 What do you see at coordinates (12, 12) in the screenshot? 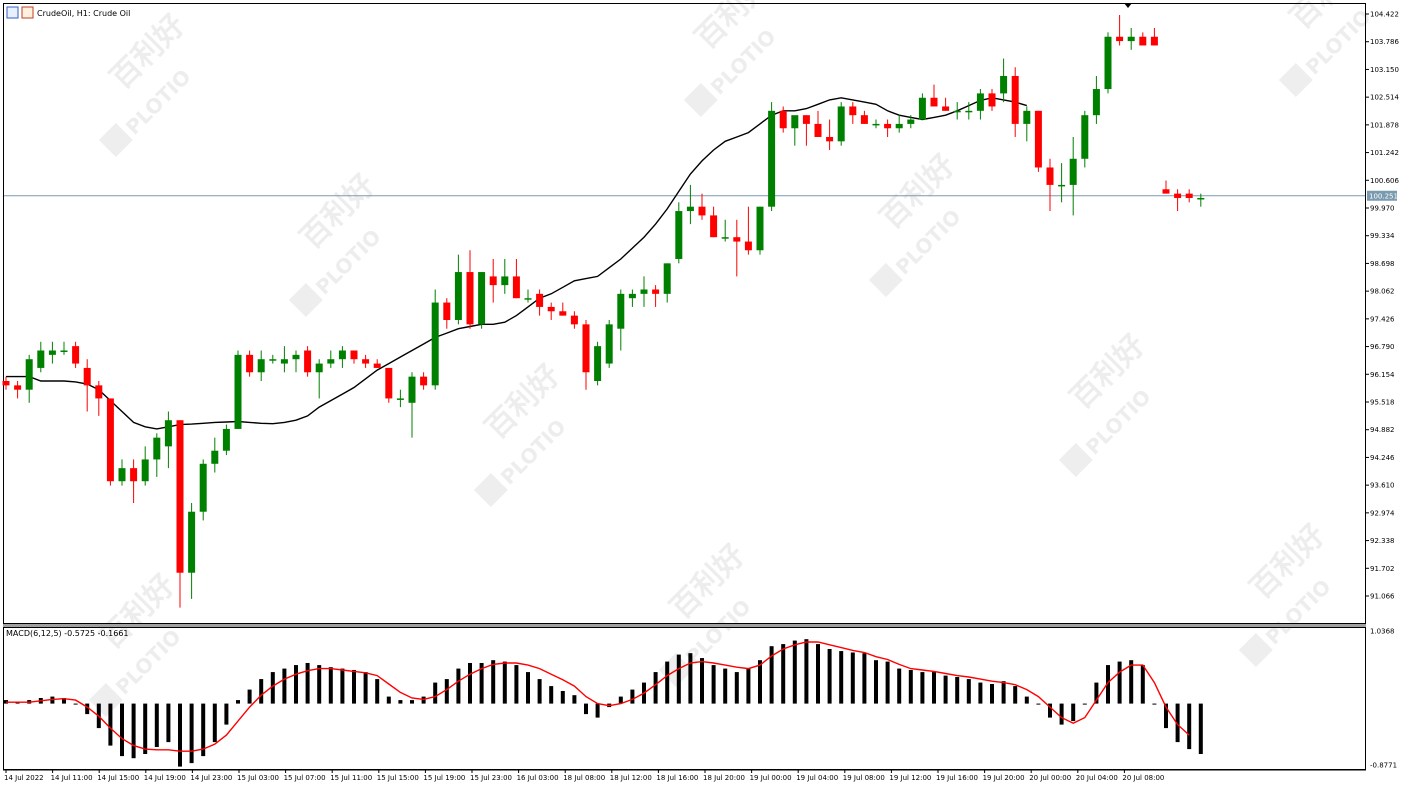
I see `grid-icon` at bounding box center [12, 12].